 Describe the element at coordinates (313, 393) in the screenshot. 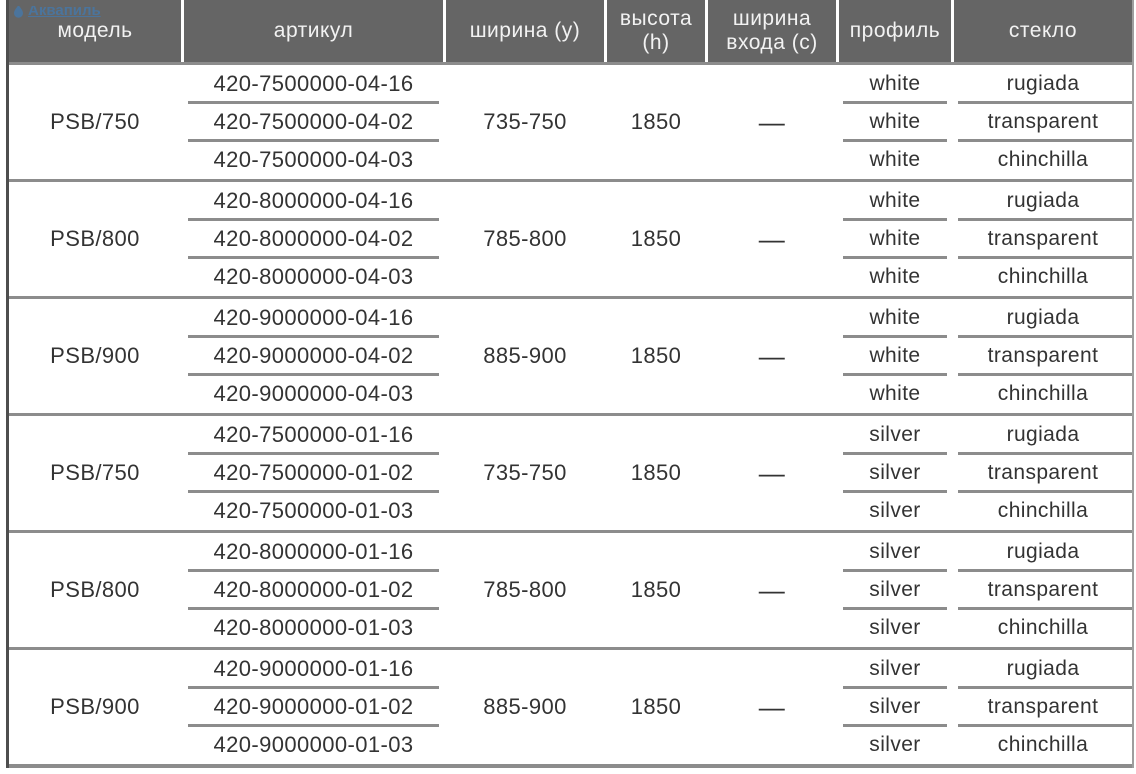

I see `article-cell: 420-9000000-04-03` at that location.